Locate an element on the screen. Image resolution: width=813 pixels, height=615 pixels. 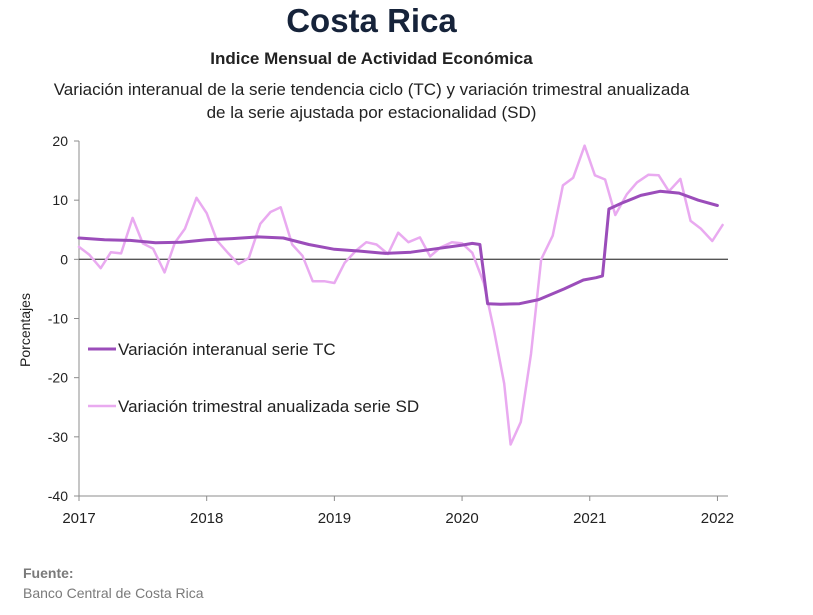
y-tick-label: -40 is located at coordinates (58, 496).